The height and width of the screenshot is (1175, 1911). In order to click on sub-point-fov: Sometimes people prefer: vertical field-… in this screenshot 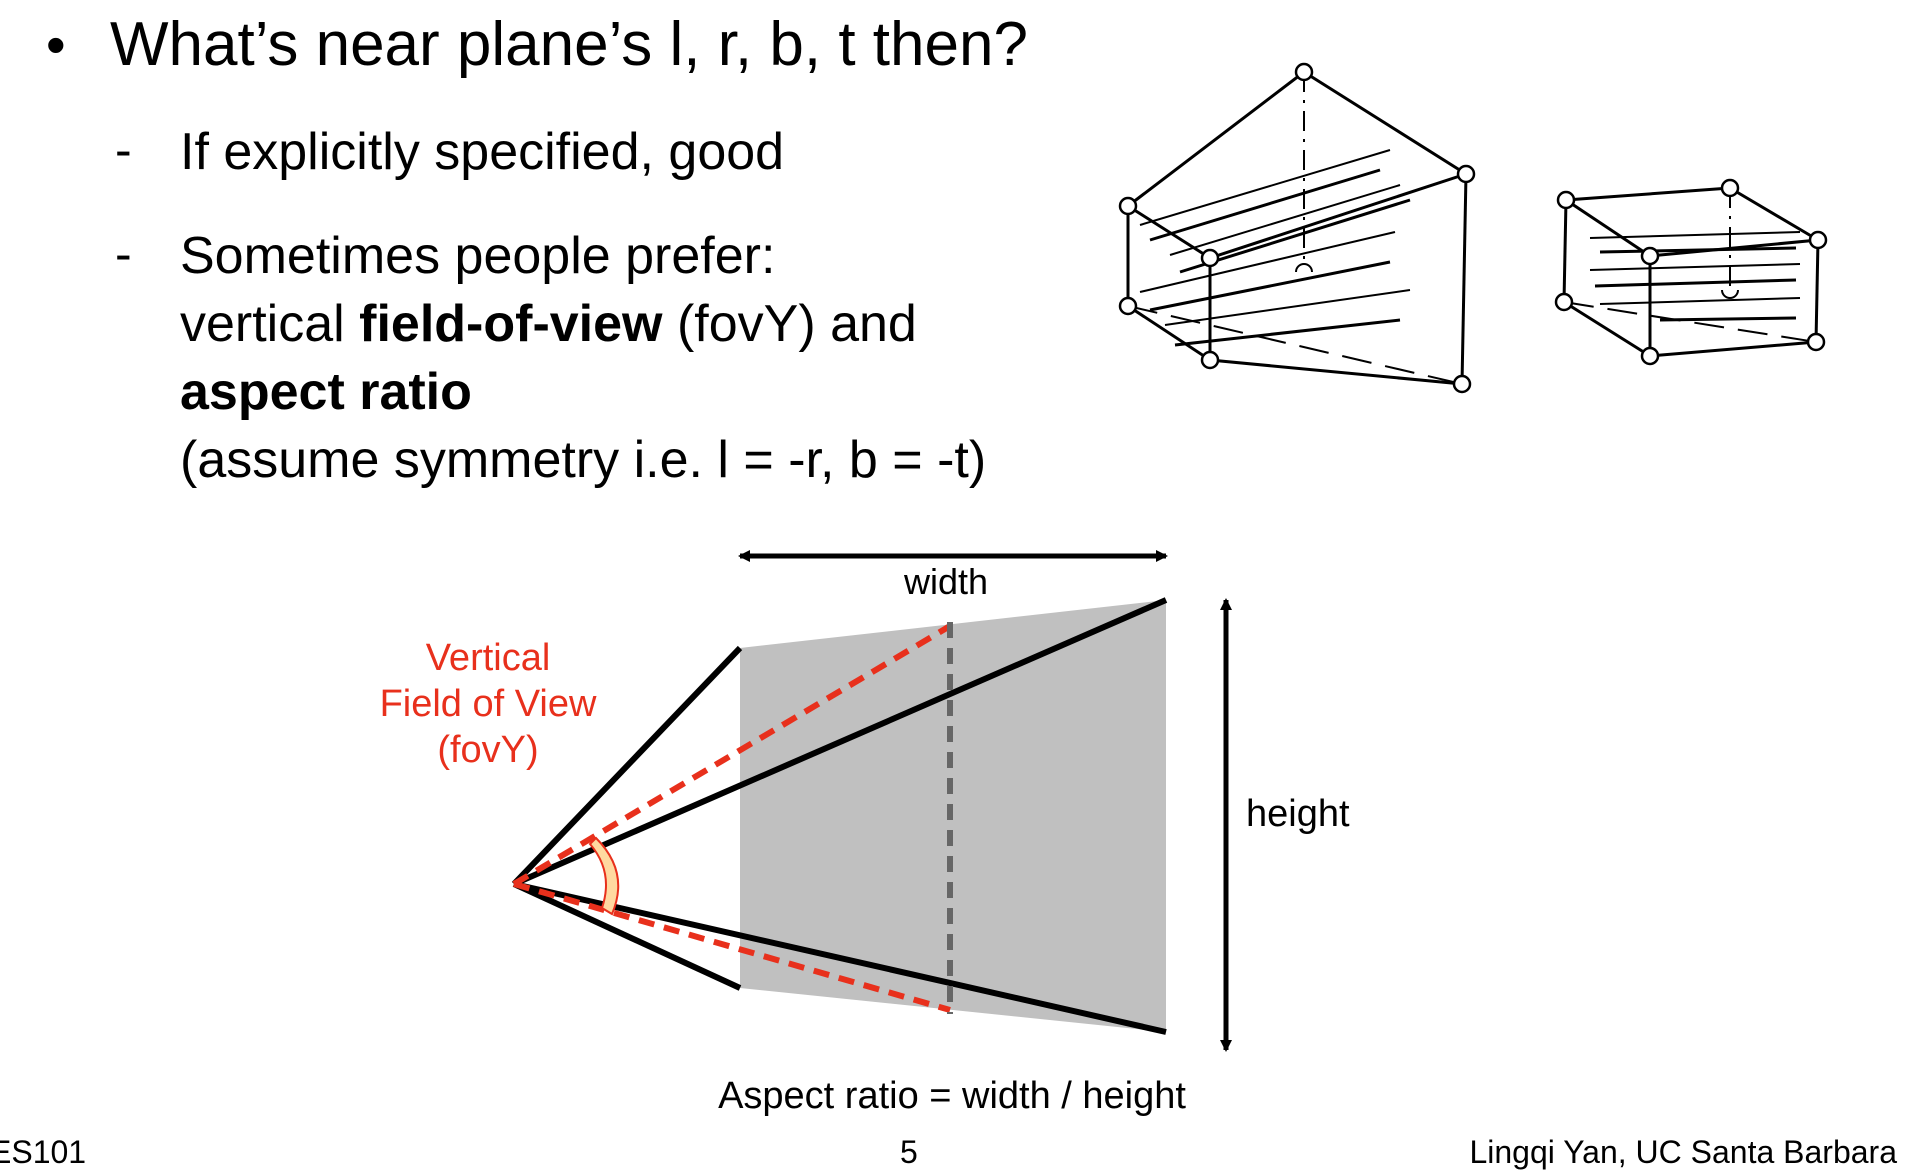, I will do `click(583, 358)`.